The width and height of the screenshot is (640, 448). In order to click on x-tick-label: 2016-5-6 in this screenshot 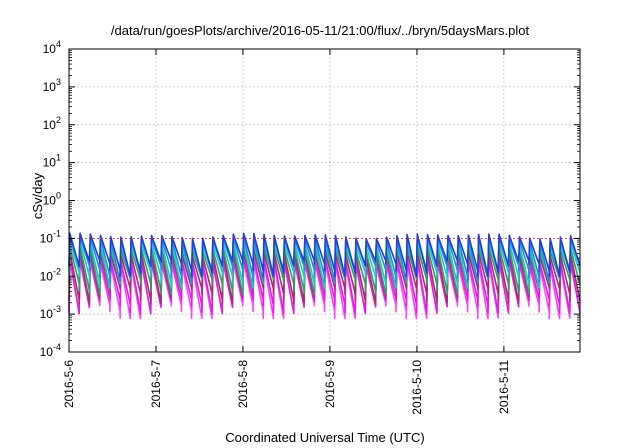, I will do `click(69, 384)`.